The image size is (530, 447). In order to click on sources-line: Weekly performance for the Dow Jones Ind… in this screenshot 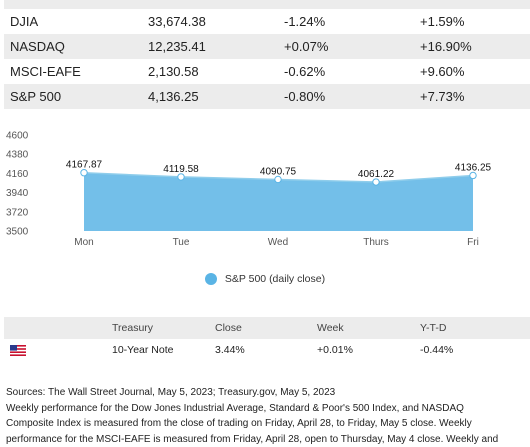, I will do `click(268, 409)`.